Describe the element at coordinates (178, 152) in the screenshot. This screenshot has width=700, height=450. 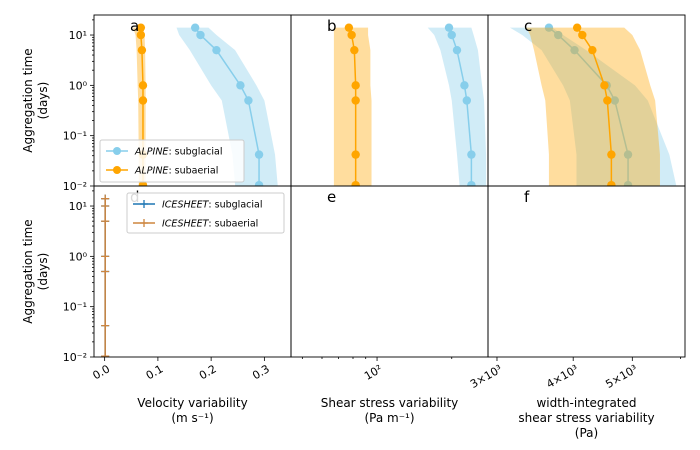
I see `legend-entry-a-0: ALPINE: subglacial` at that location.